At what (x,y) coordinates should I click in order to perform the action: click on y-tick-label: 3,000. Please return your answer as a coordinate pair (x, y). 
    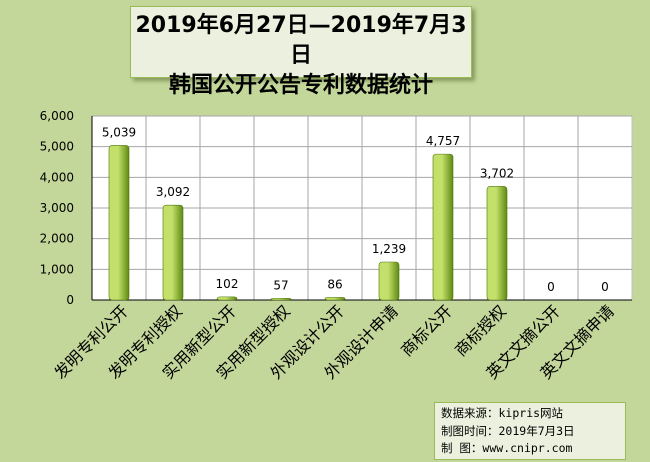
    Looking at the image, I should click on (57, 208).